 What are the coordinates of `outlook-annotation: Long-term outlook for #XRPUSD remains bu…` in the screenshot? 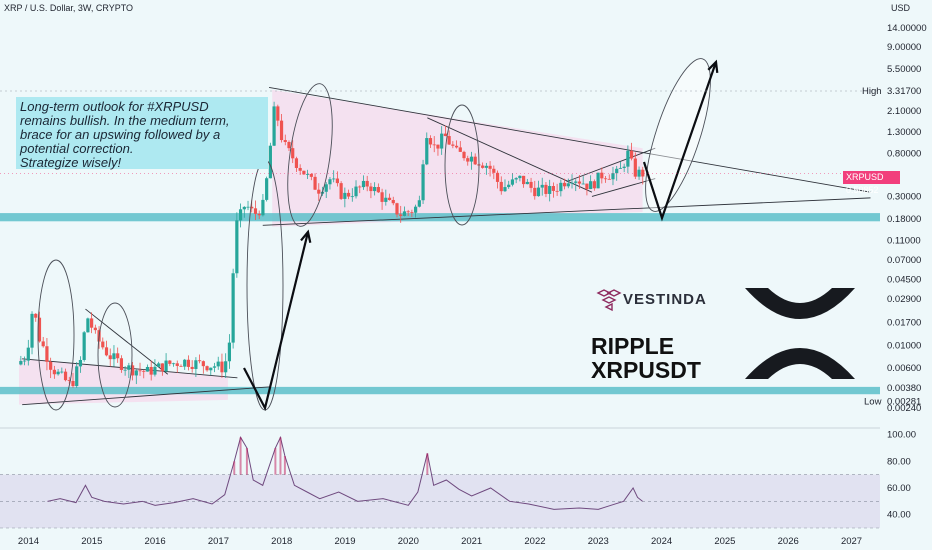 It's located at (142, 133).